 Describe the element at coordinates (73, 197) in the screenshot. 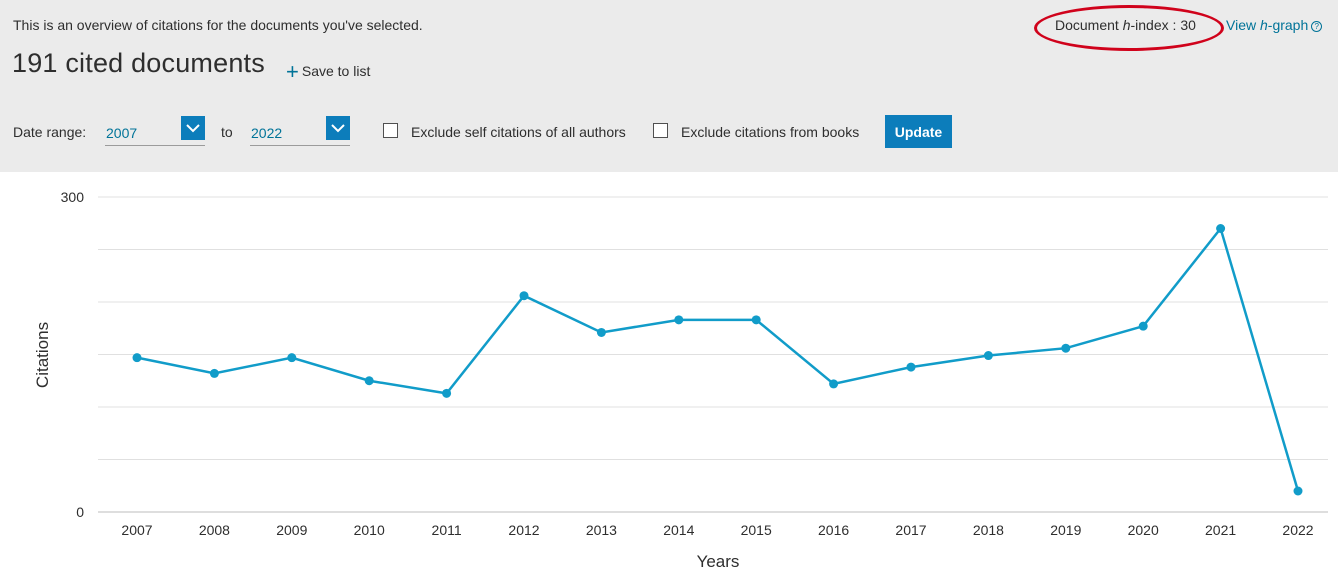

I see `y-tick-label: 300` at that location.